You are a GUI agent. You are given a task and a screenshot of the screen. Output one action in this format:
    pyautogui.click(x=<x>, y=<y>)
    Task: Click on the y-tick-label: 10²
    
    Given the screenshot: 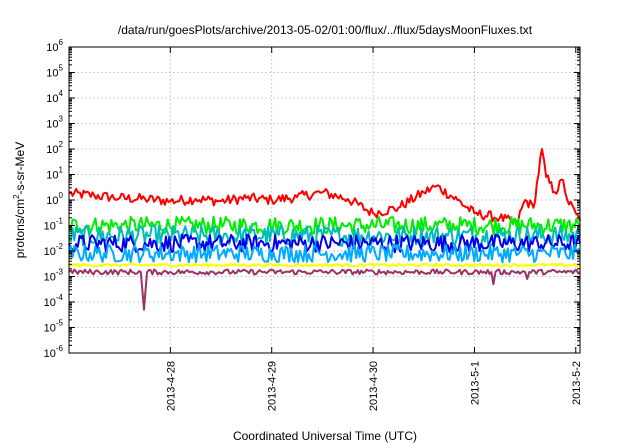 What is the action you would take?
    pyautogui.click(x=54, y=148)
    